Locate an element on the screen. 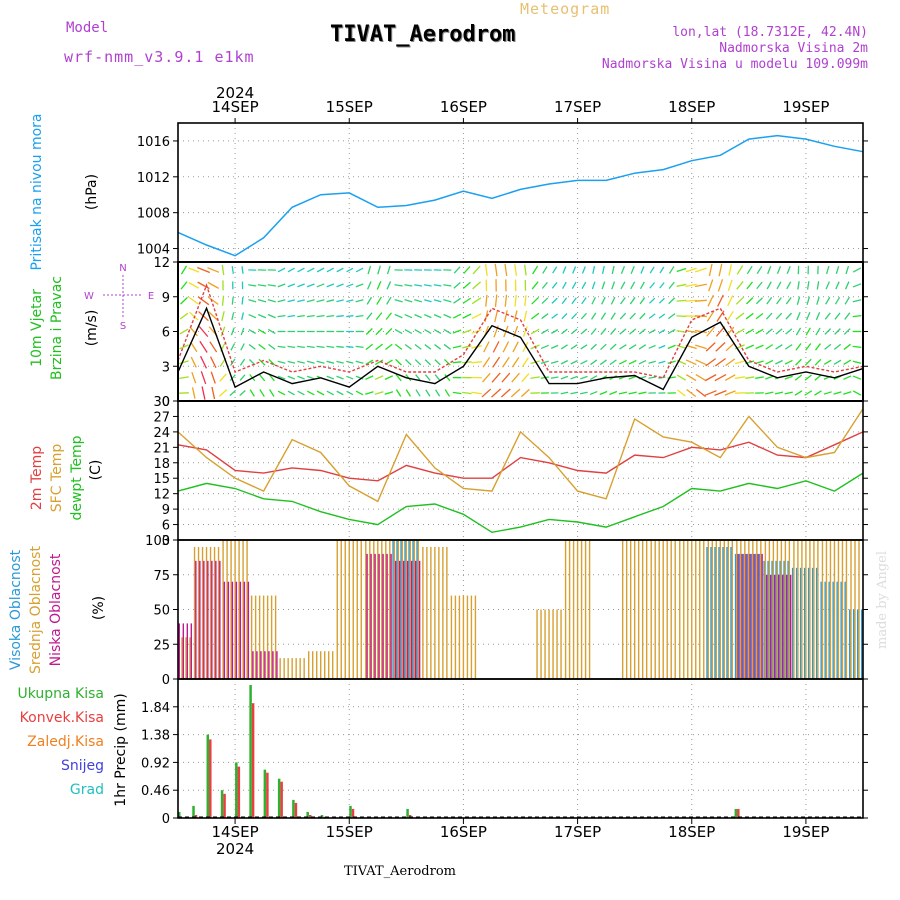 Image resolution: width=900 pixels, height=900 pixels. y-tick-label: 6 is located at coordinates (166, 333).